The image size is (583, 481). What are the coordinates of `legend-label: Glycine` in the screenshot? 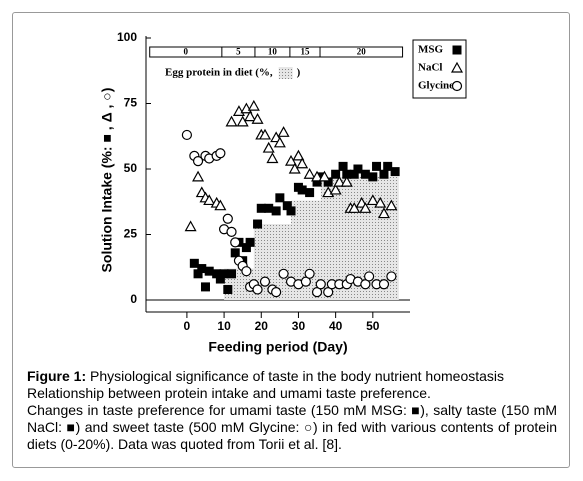 It's located at (436, 86).